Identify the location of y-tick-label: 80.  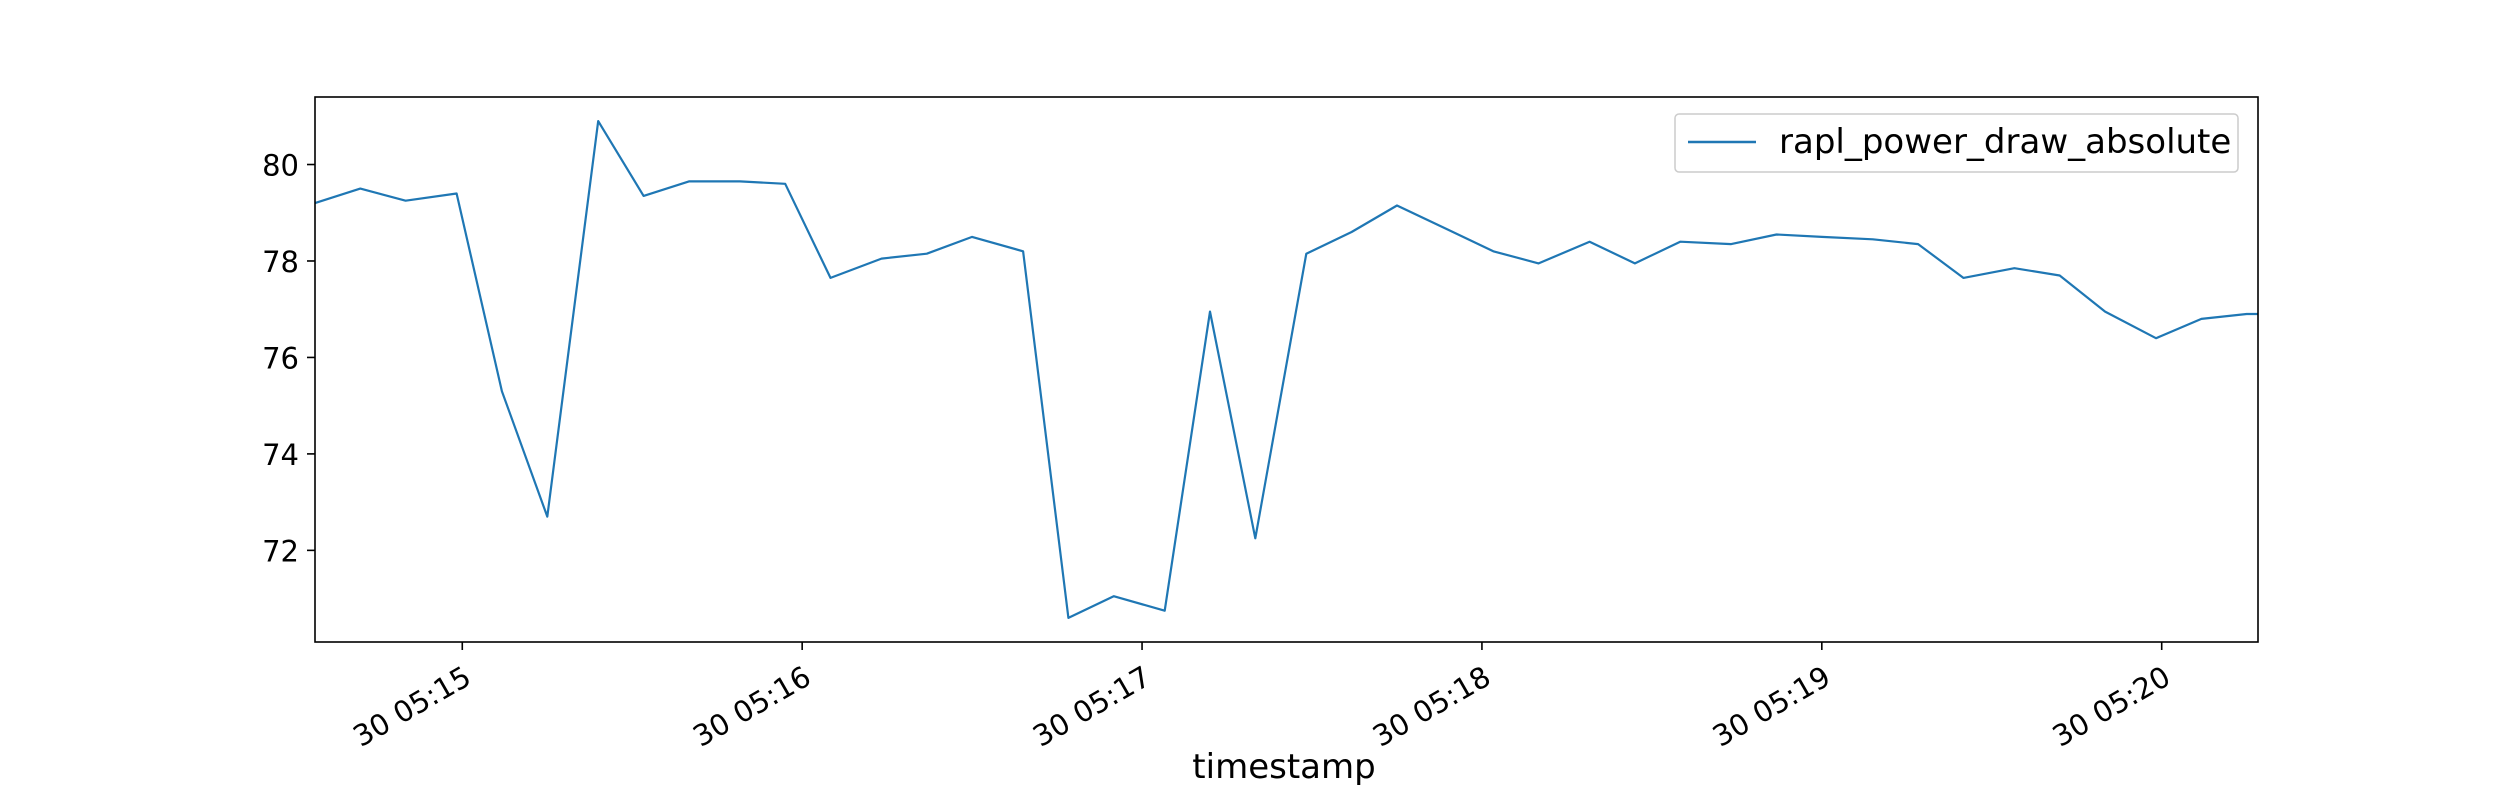
(280, 166).